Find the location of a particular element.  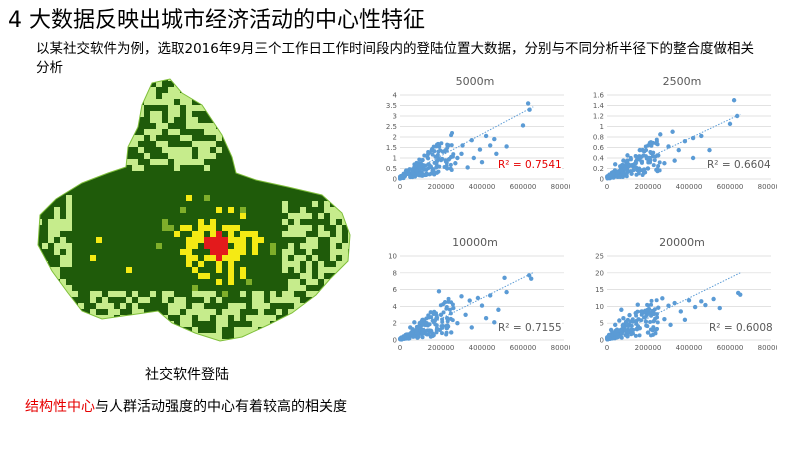

x-tick-label: 200000 is located at coordinates (648, 187).